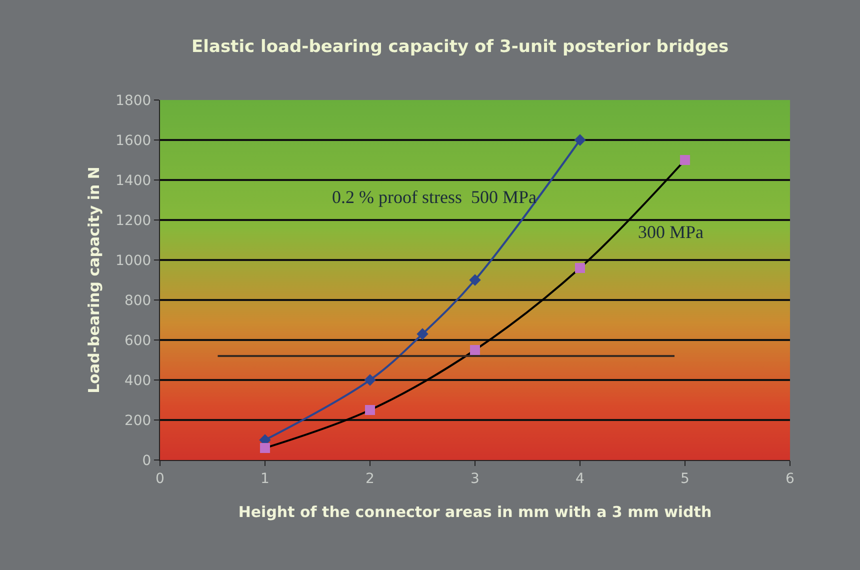  What do you see at coordinates (671, 232) in the screenshot?
I see `annotation: 300 MPa` at bounding box center [671, 232].